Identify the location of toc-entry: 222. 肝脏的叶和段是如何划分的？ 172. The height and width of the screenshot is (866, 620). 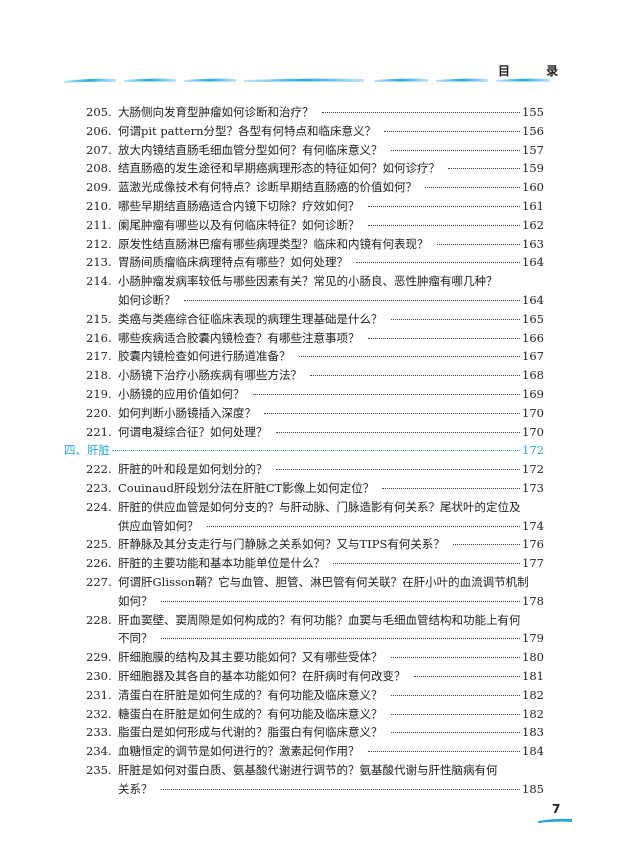
(315, 469).